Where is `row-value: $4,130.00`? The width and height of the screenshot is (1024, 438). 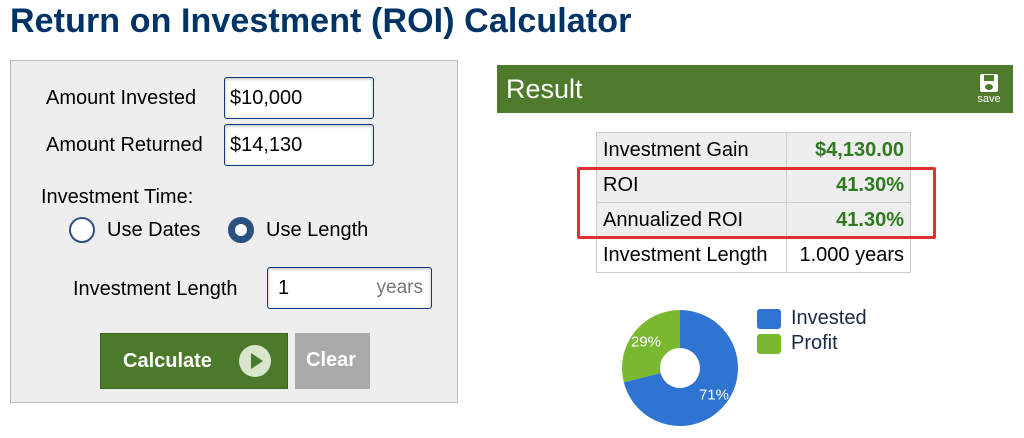 row-value: $4,130.00 is located at coordinates (848, 150).